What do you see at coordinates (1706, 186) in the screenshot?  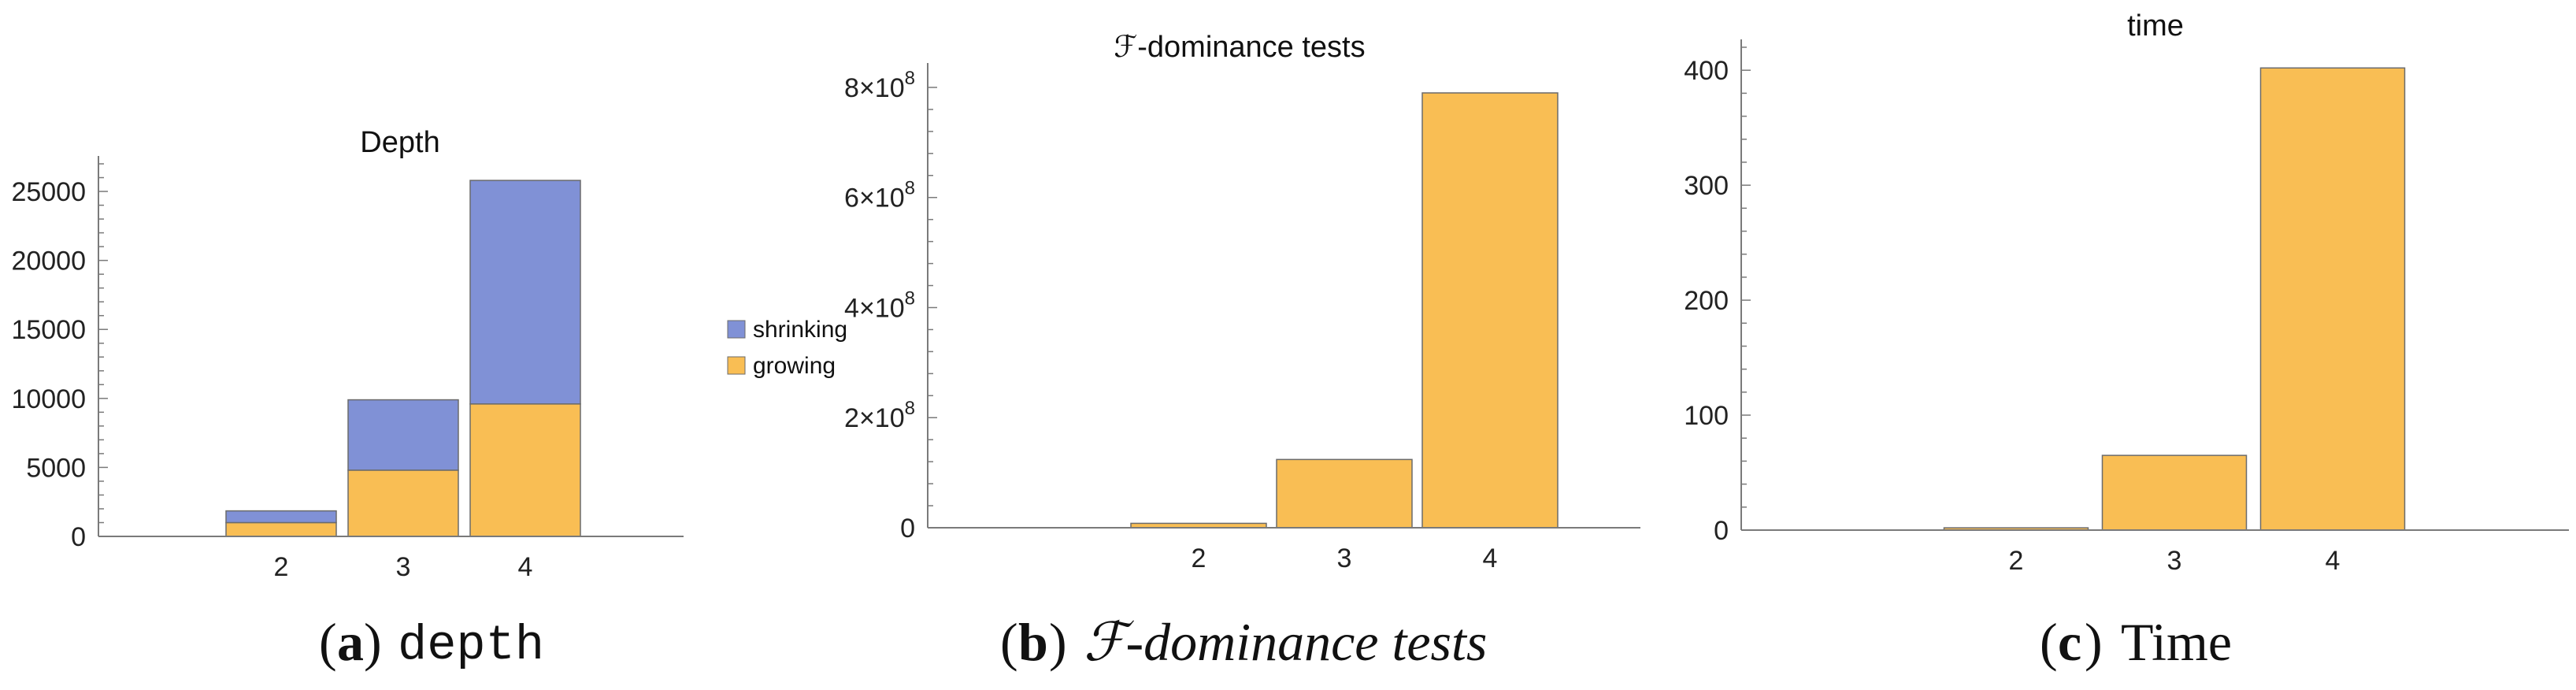 I see `y-tick-label: 300` at bounding box center [1706, 186].